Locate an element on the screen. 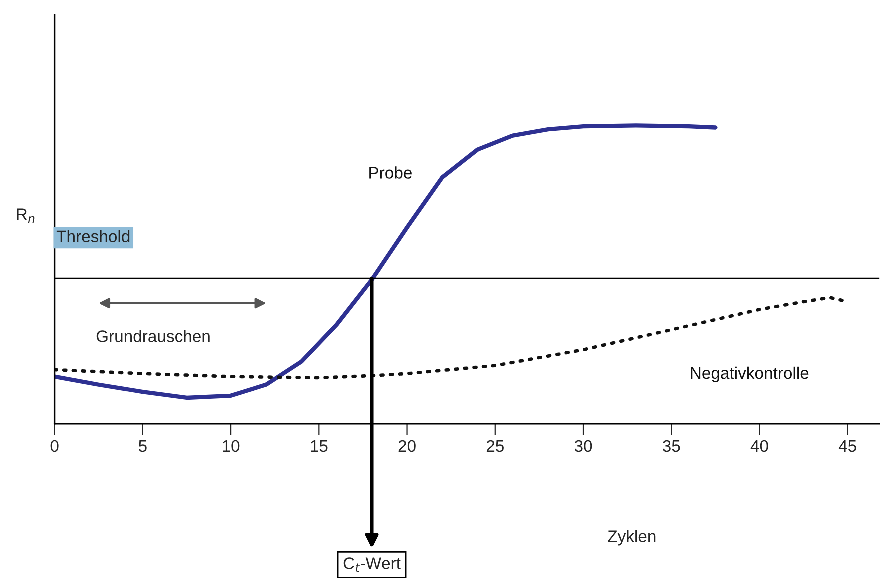 The width and height of the screenshot is (884, 588). ref-line-label: Threshold is located at coordinates (93, 236).